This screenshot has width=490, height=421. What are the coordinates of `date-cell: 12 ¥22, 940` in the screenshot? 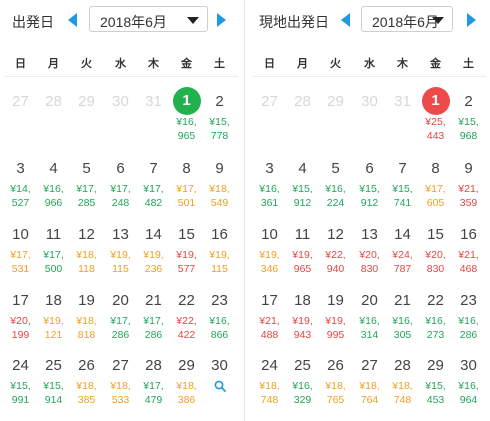 It's located at (335, 254).